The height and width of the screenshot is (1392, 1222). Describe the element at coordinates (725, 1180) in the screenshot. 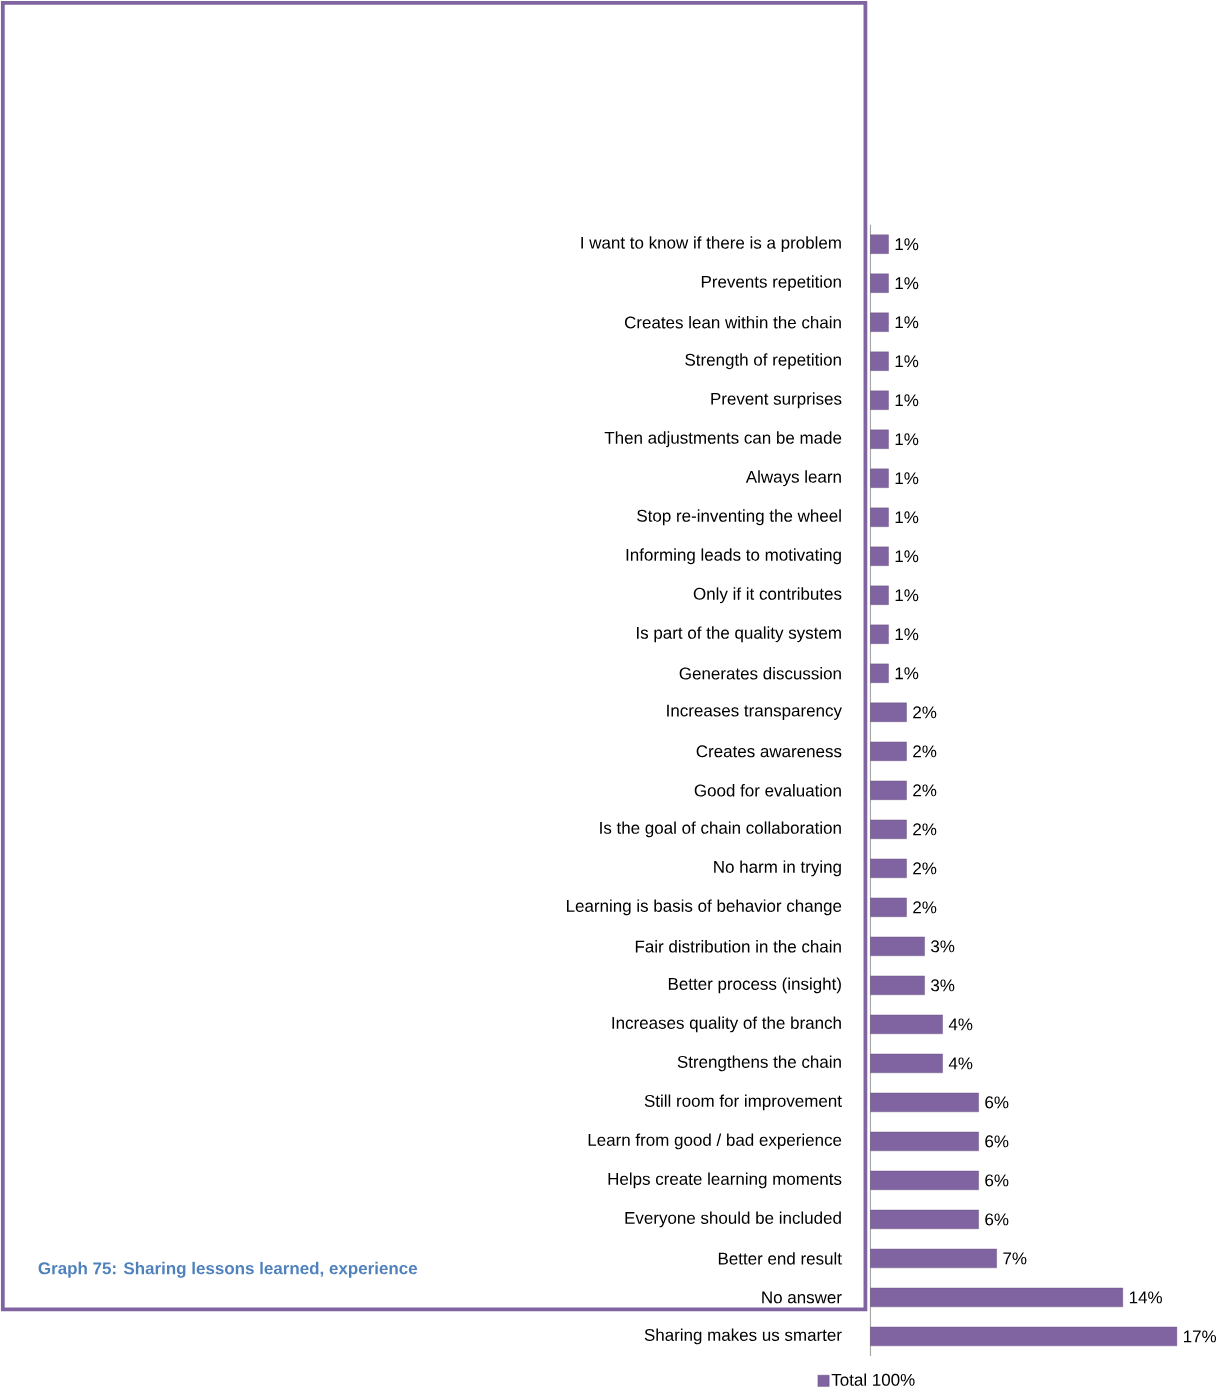

I see `y-tick-label: Helps create learning moments` at that location.